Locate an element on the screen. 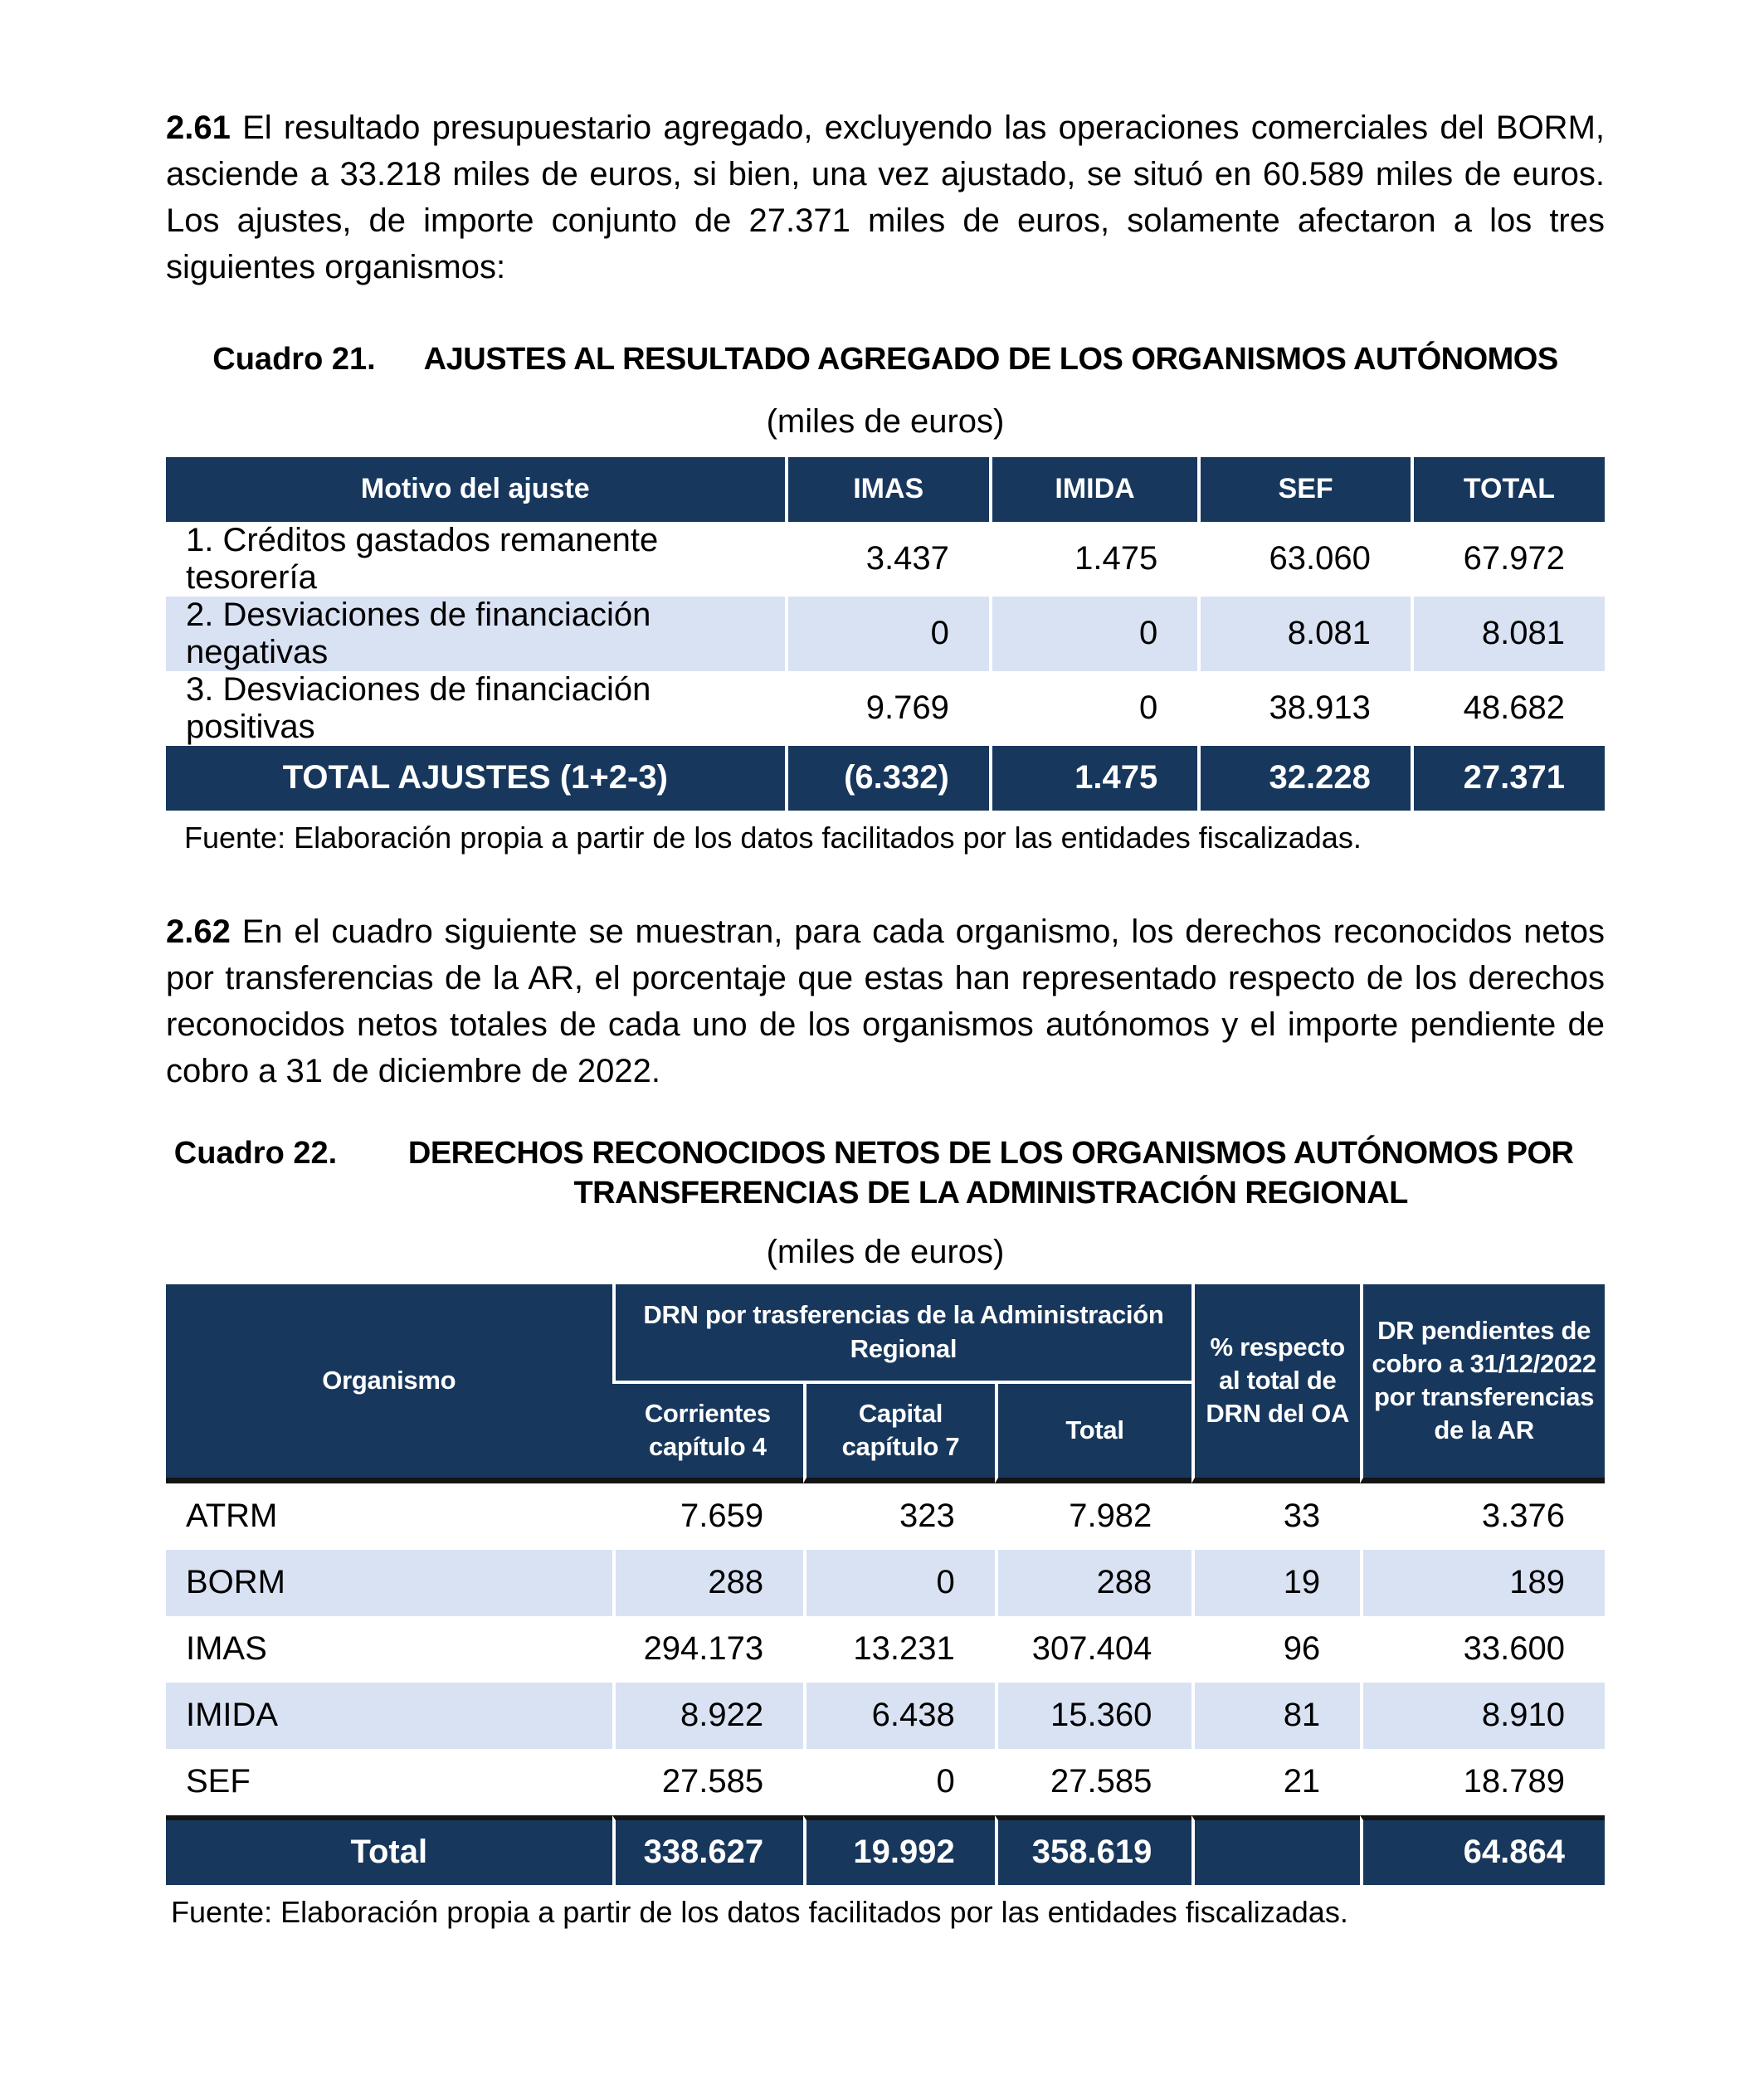 Image resolution: width=1764 pixels, height=2075 pixels. cell-corrientes: 27.585 is located at coordinates (708, 1781).